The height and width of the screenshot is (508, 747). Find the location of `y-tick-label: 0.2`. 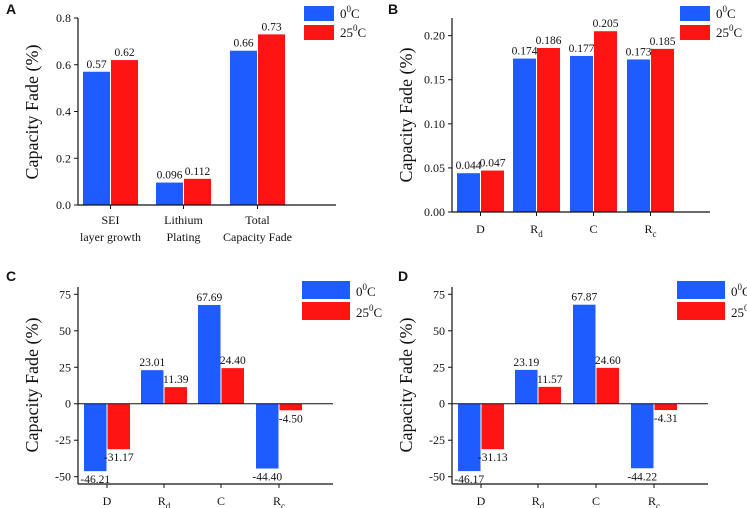

y-tick-label: 0.2 is located at coordinates (63, 158).